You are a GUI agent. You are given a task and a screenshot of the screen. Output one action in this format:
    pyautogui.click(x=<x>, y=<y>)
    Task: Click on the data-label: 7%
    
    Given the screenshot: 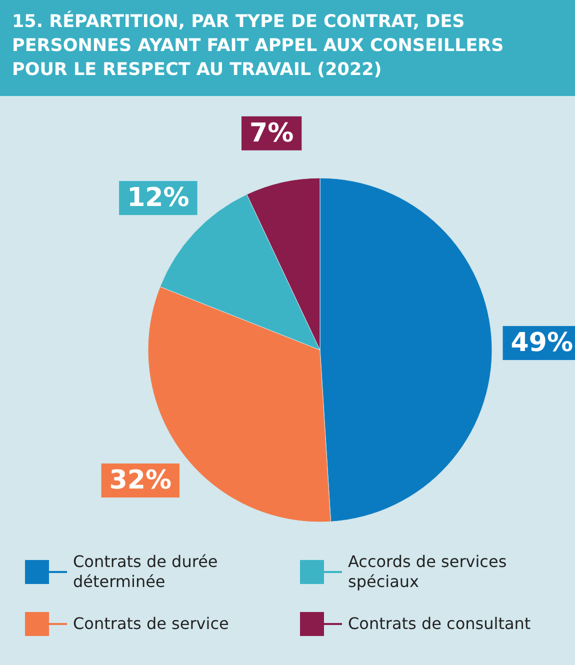 What is the action you would take?
    pyautogui.click(x=271, y=133)
    